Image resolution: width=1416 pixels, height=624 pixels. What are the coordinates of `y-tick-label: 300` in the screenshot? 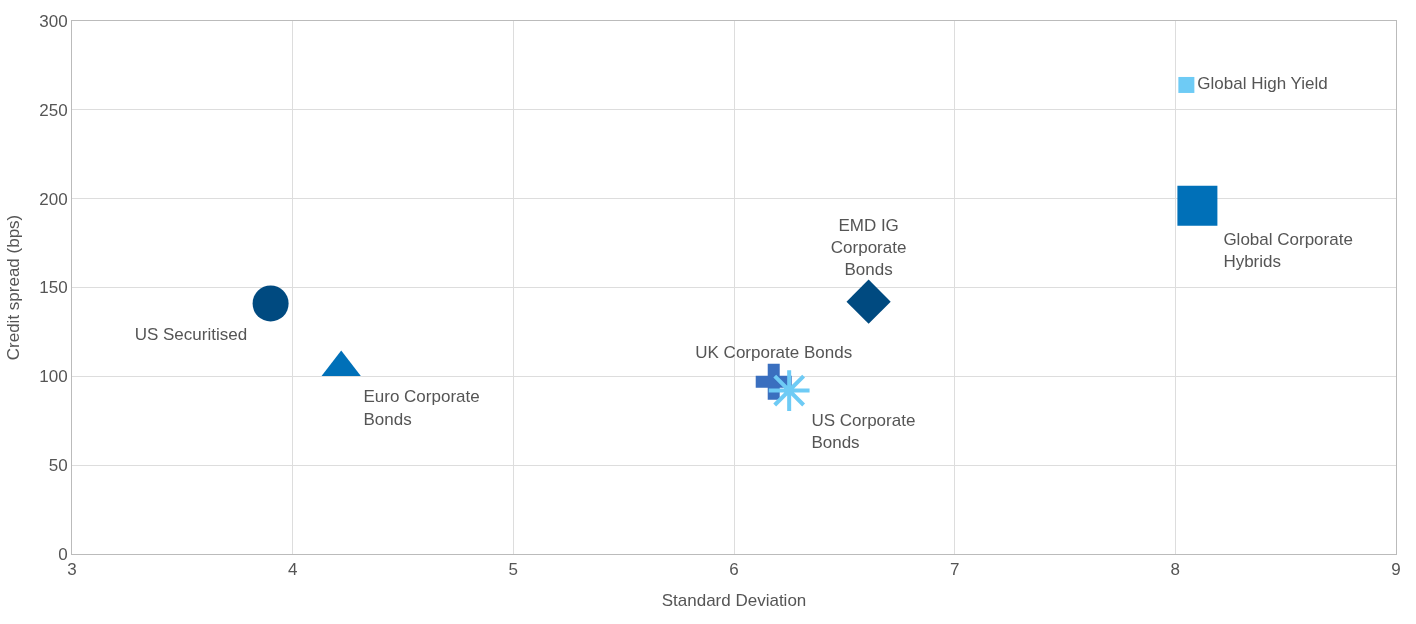 It's located at (53, 21).